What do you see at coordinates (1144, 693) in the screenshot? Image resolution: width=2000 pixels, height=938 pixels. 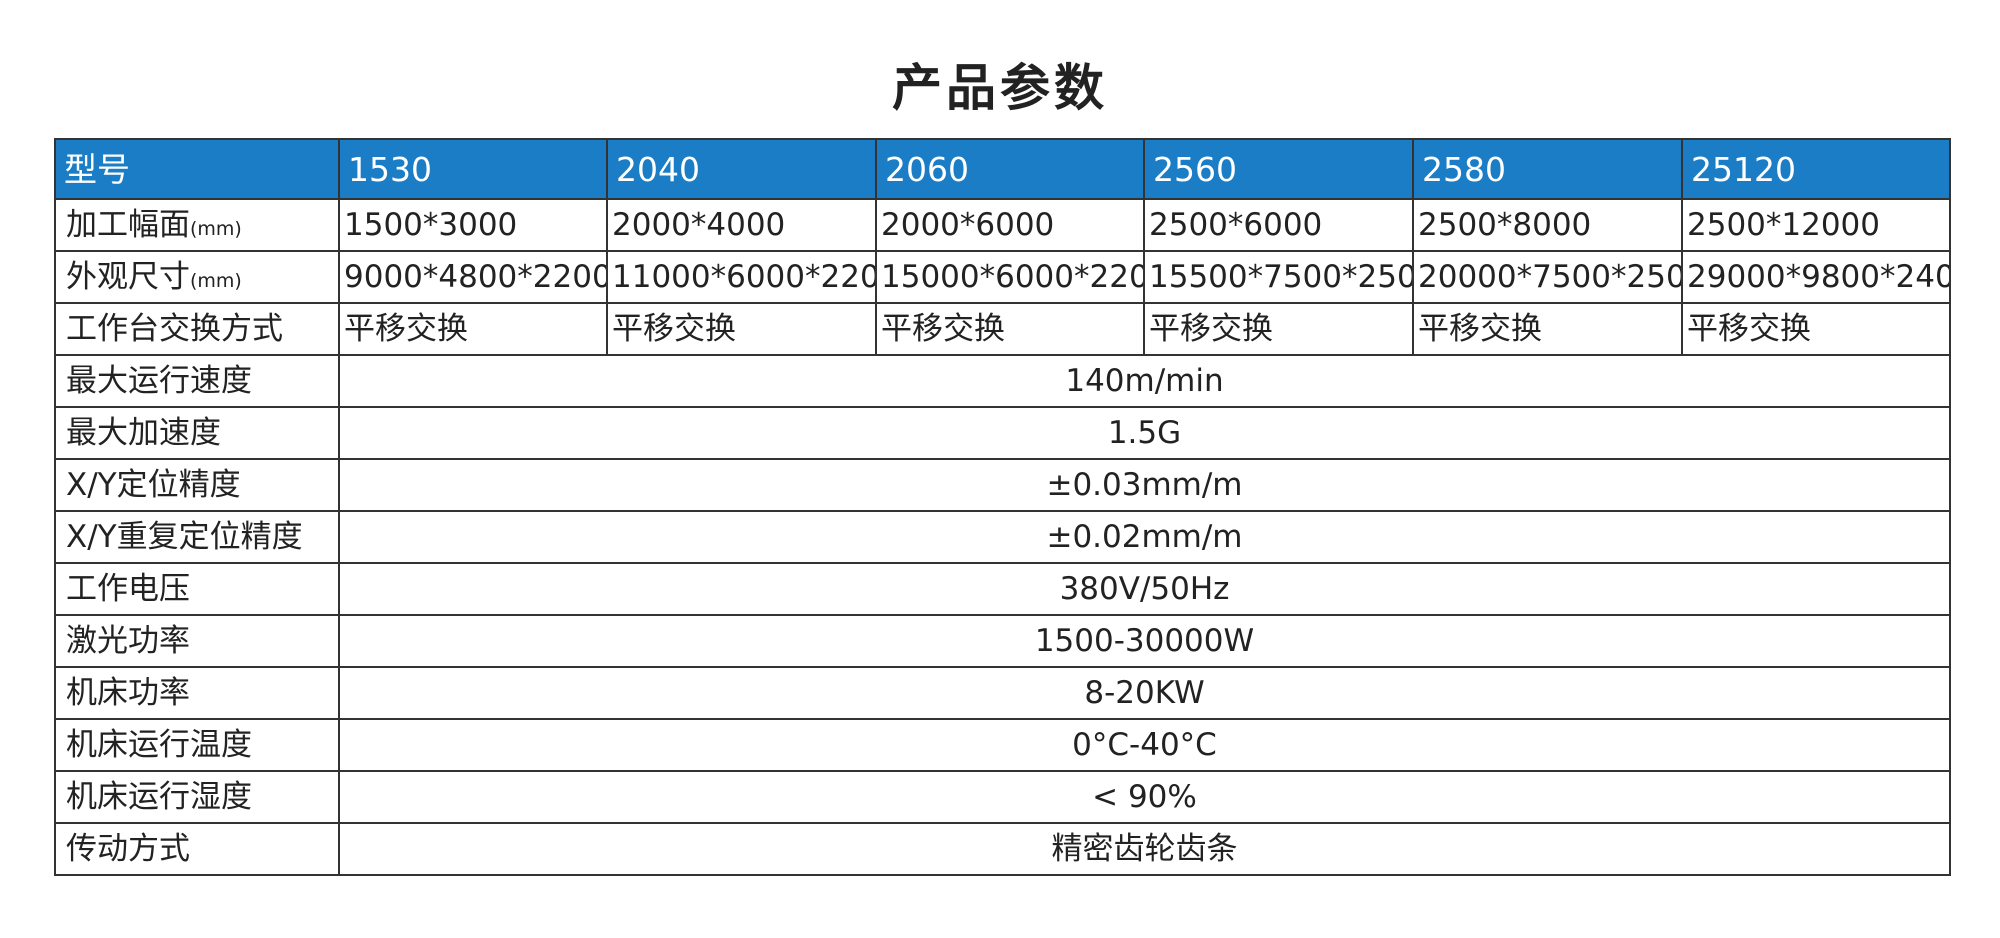 I see `spec-value: 8-20KW` at bounding box center [1144, 693].